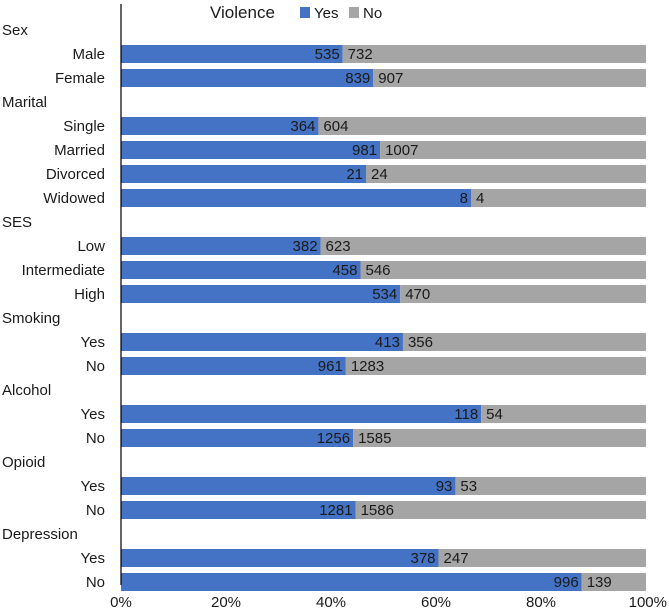 The image size is (669, 611). I want to click on category-label-marital-married: Married, so click(79, 150).